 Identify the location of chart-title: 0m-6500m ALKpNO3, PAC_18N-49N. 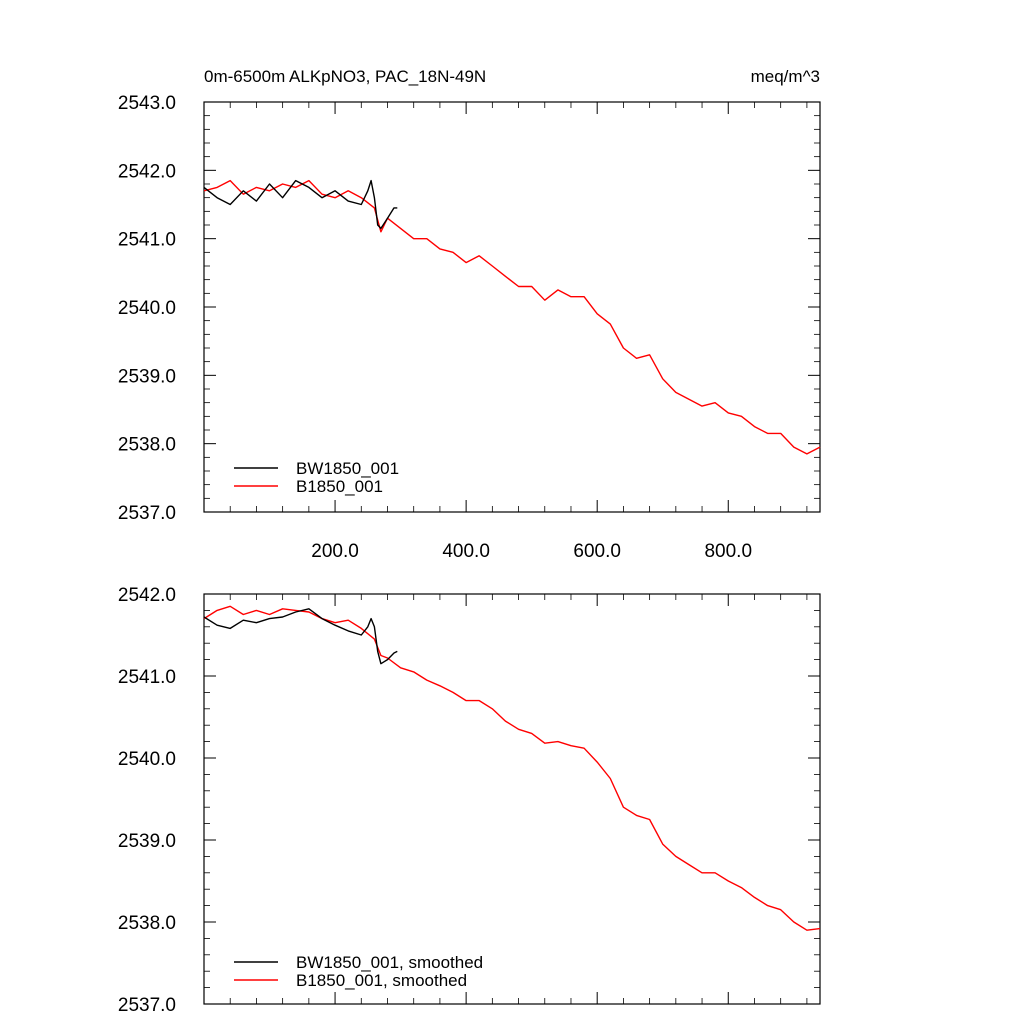
(345, 76).